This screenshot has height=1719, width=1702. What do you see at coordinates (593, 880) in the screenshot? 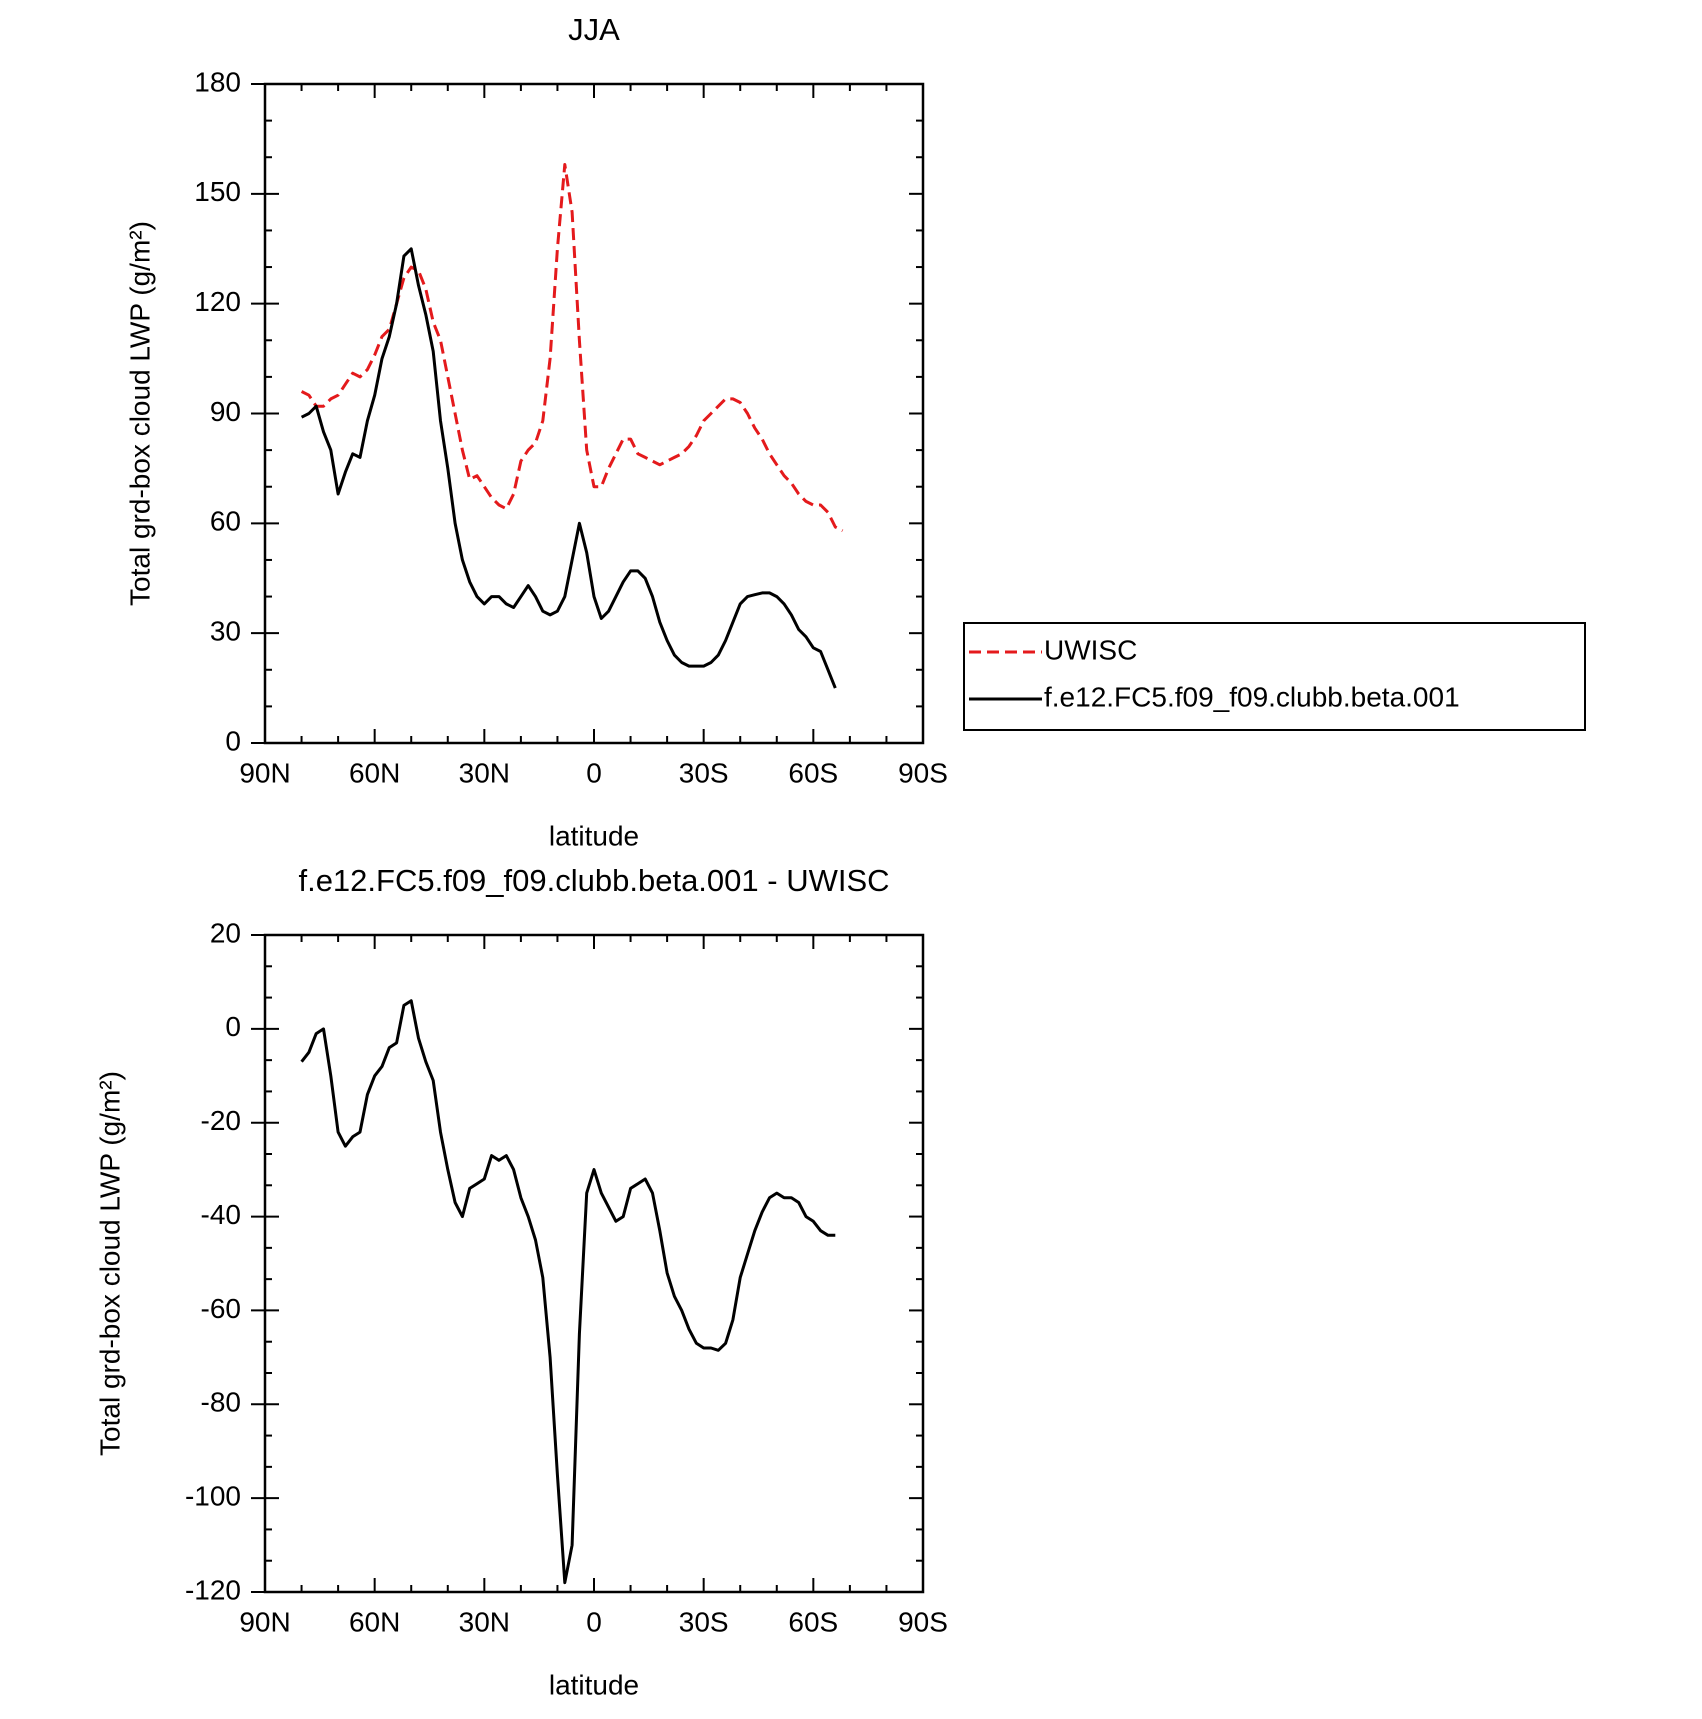
I see `chart-title: f.e12.FC5.f09_f09.clubb.beta.001 - UWISC` at bounding box center [593, 880].